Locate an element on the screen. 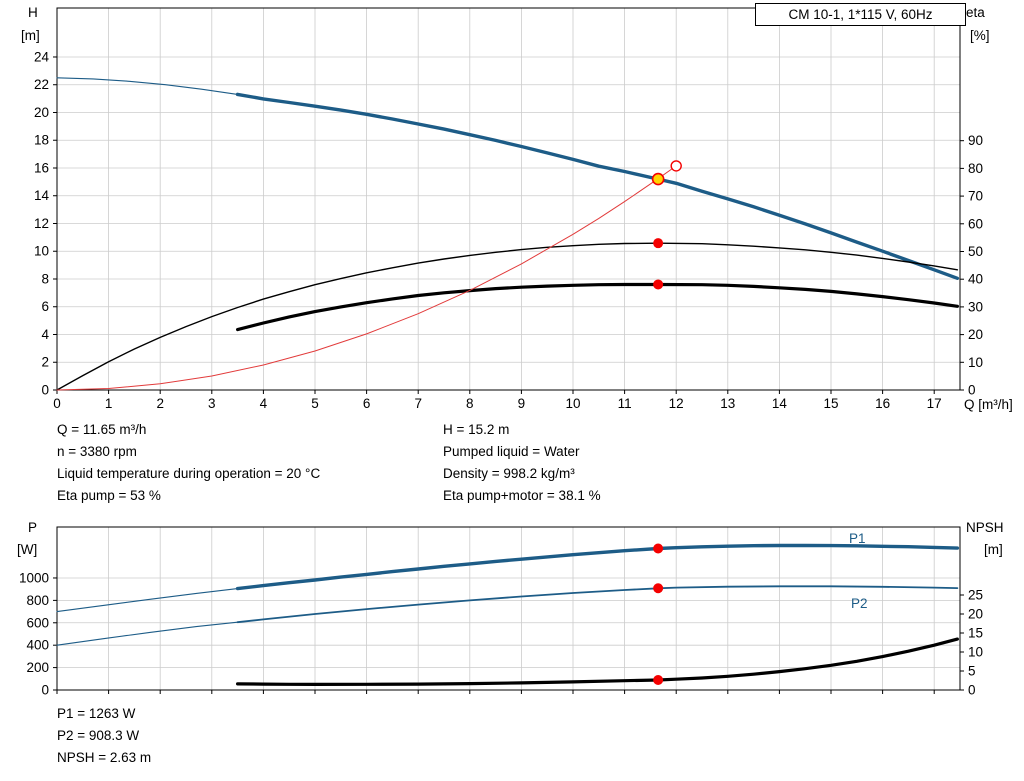  y-left-tick-label: 20 is located at coordinates (41, 112).